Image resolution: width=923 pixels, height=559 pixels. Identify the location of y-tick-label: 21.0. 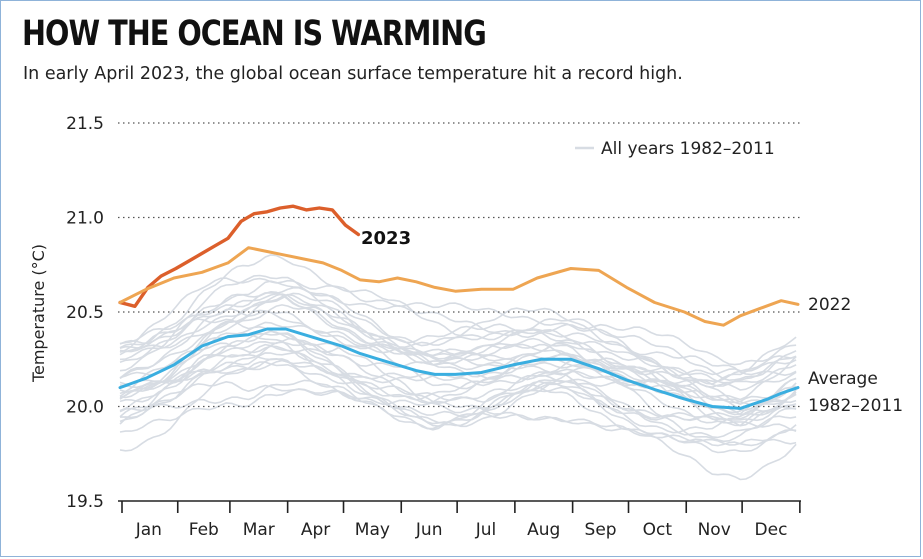
(85, 219).